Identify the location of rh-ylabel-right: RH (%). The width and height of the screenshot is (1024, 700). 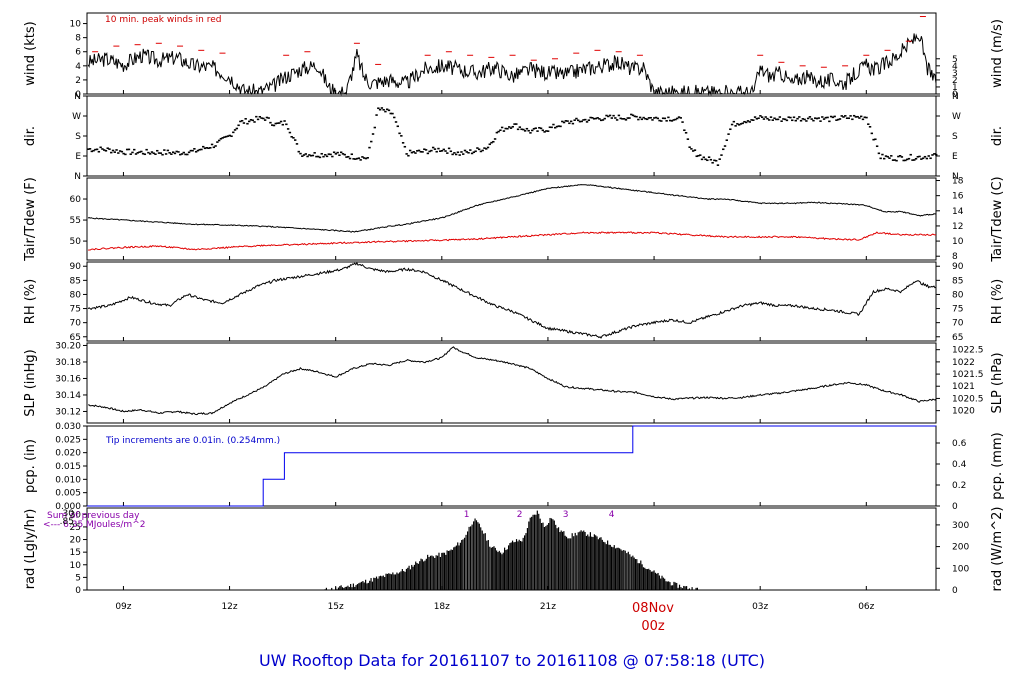
(997, 301).